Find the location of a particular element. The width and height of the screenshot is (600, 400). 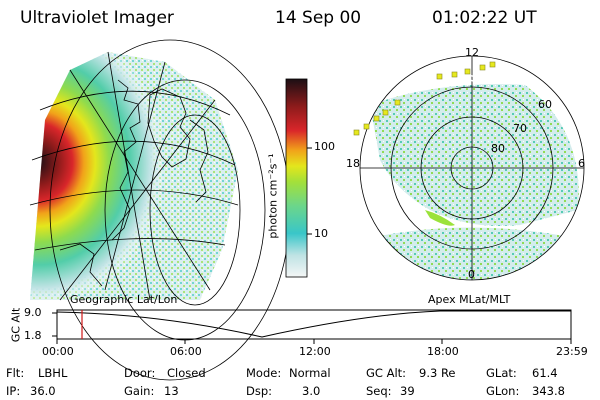

dsp-label: Dsp: is located at coordinates (259, 391).